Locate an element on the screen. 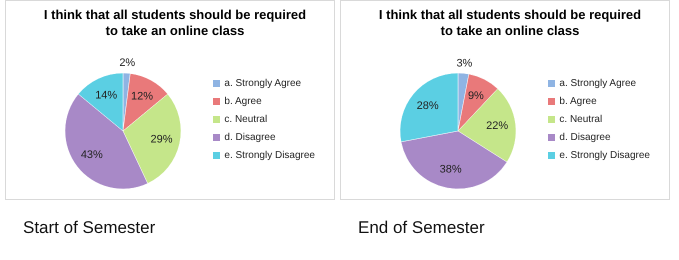 This screenshot has height=260, width=679. text: End of Semester is located at coordinates (422, 228).